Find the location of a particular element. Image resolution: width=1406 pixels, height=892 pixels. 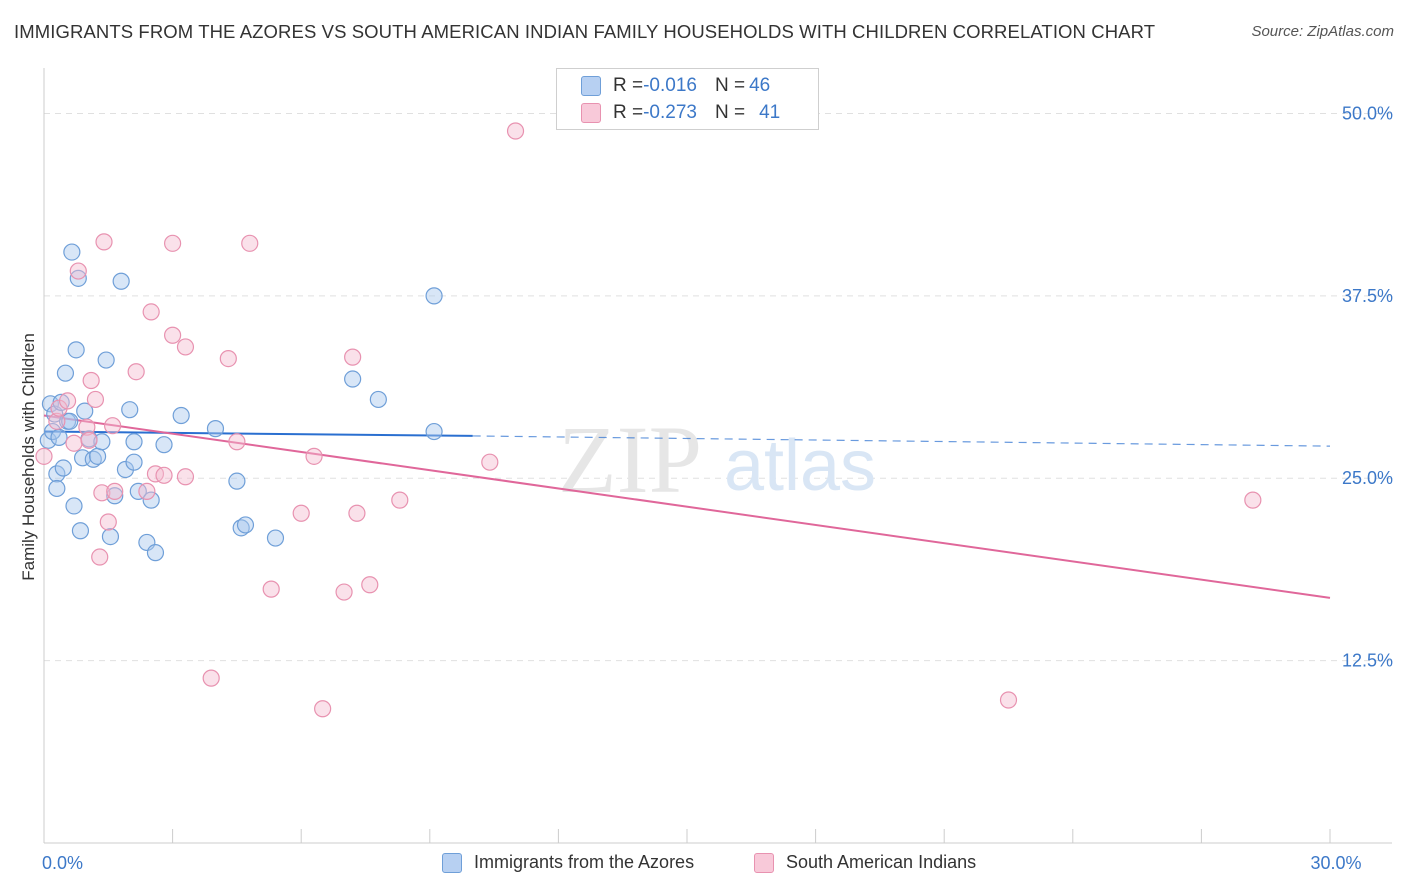

legend-item-sa-indians: South American Indians is located at coordinates (865, 862).